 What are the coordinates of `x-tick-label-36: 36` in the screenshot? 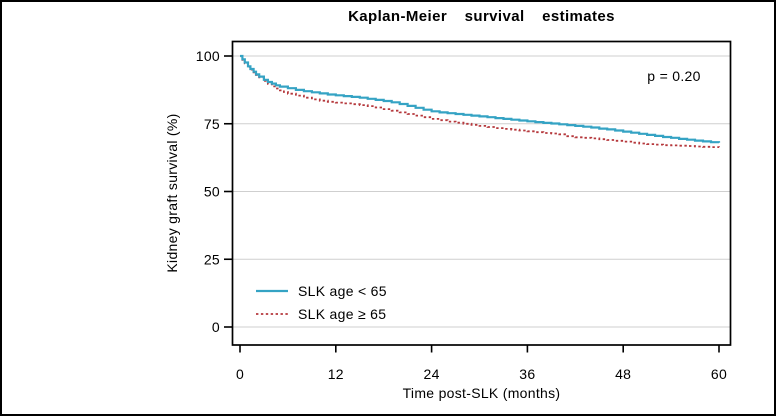 It's located at (527, 374).